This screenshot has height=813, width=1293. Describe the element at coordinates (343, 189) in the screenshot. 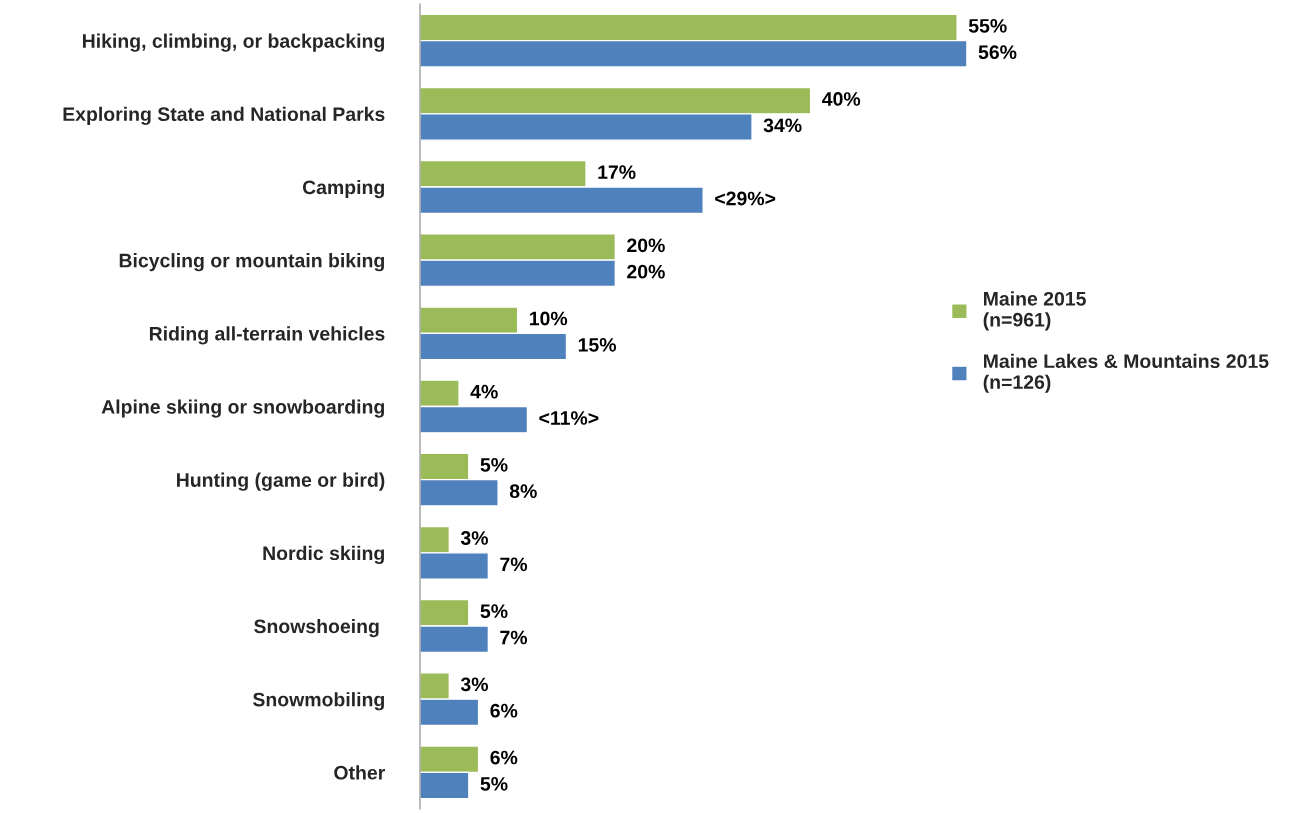

I see `y-tick-label: Camping` at that location.